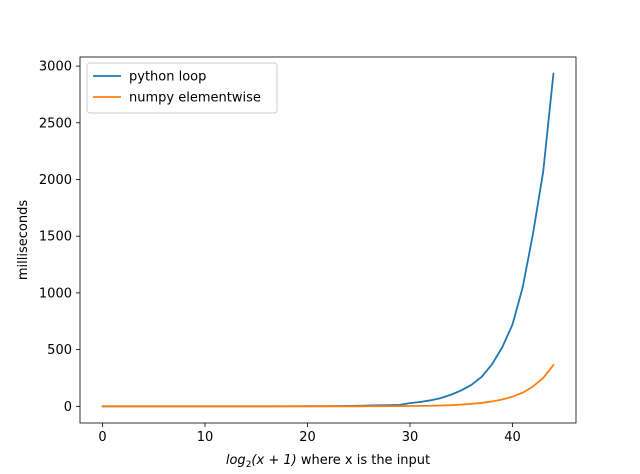  I want to click on y-axis: 0 500 1000 1500 2000 2500 3000, so click(59, 237).